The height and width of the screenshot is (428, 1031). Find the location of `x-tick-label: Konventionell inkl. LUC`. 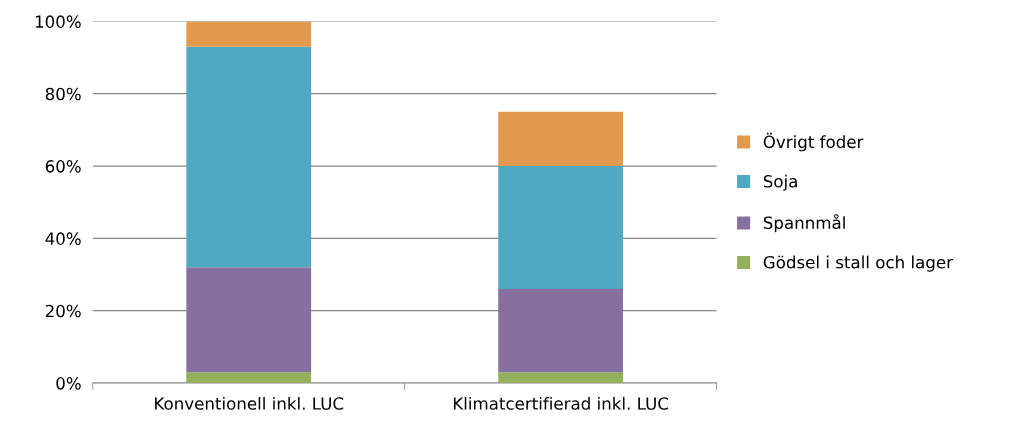

x-tick-label: Konventionell inkl. LUC is located at coordinates (249, 403).